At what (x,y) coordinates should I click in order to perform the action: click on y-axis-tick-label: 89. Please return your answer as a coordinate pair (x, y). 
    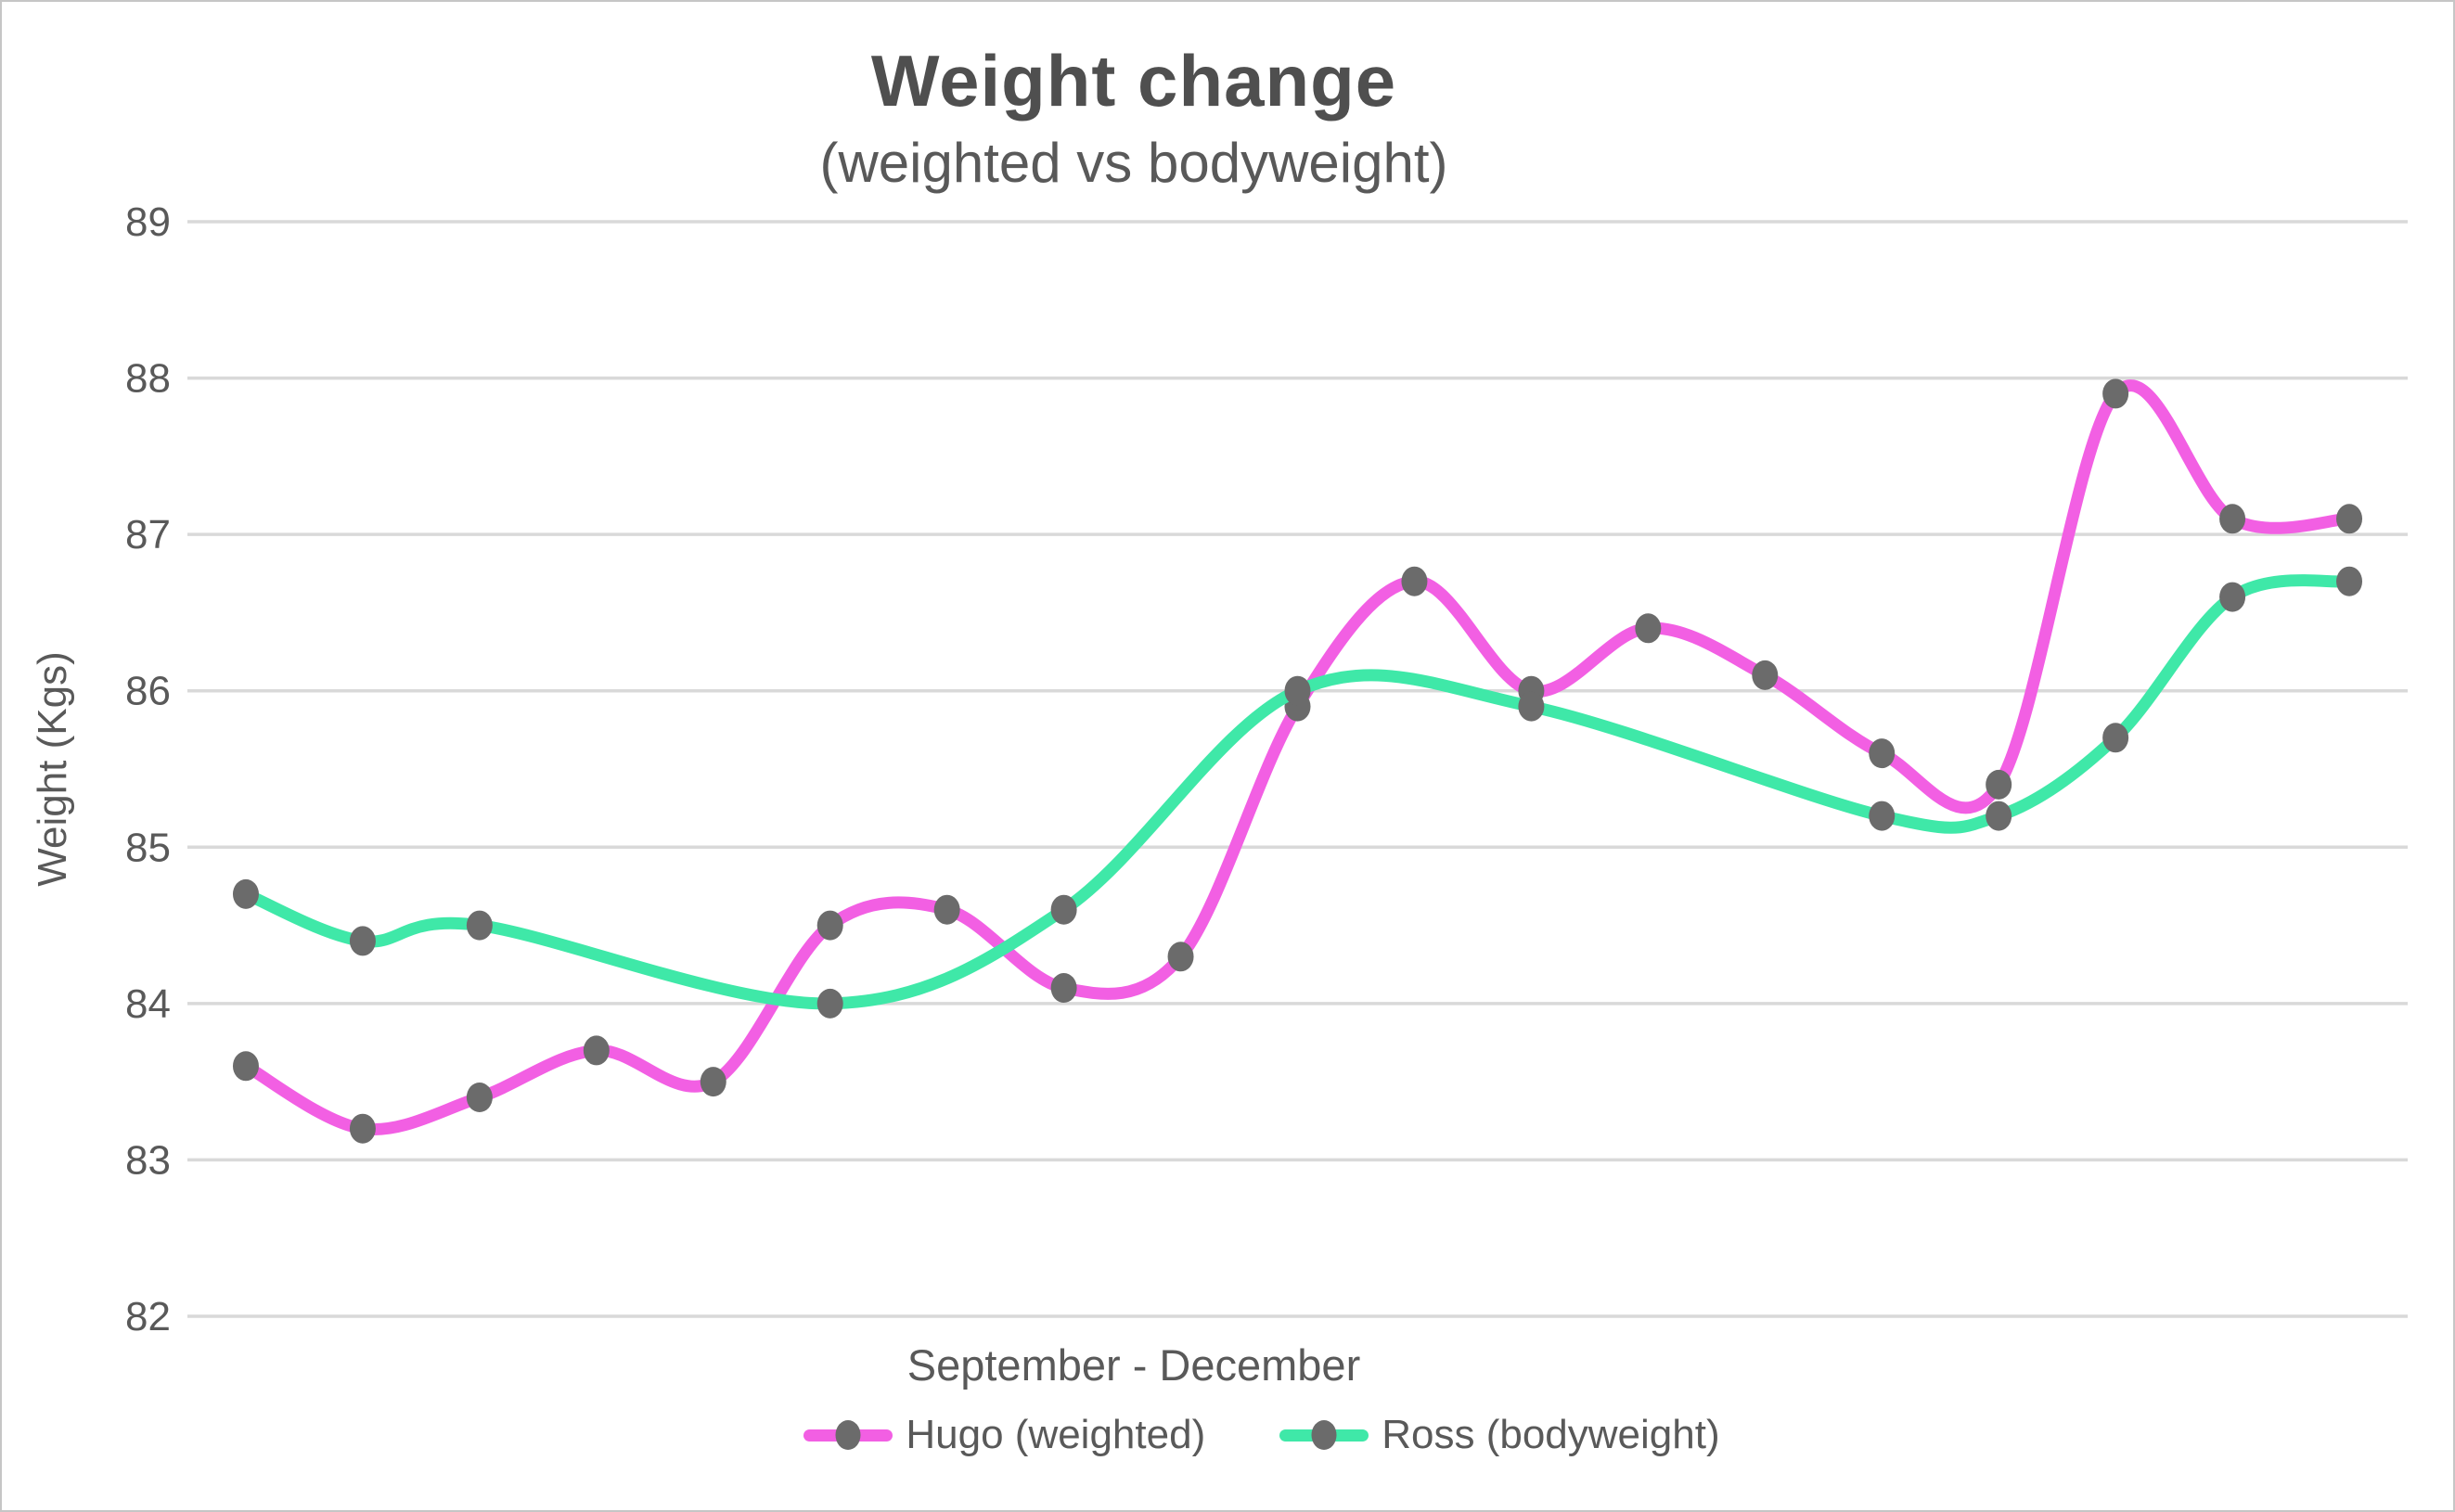
    Looking at the image, I should click on (148, 222).